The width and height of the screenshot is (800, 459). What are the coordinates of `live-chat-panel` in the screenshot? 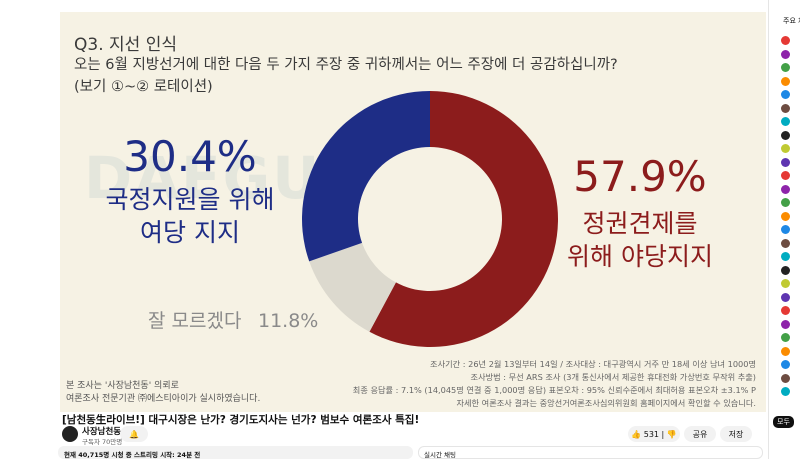 It's located at (590, 452).